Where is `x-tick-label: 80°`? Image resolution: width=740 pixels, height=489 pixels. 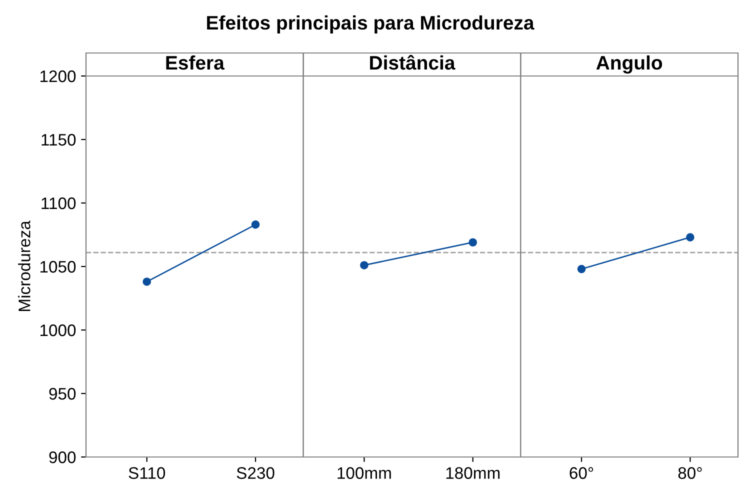
x-tick-label: 80° is located at coordinates (690, 473).